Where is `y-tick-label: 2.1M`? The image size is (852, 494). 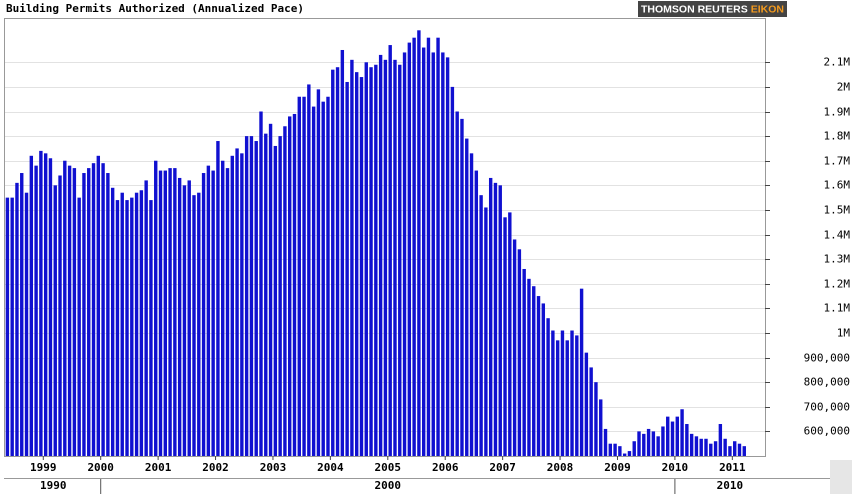 y-tick-label: 2.1M is located at coordinates (837, 62).